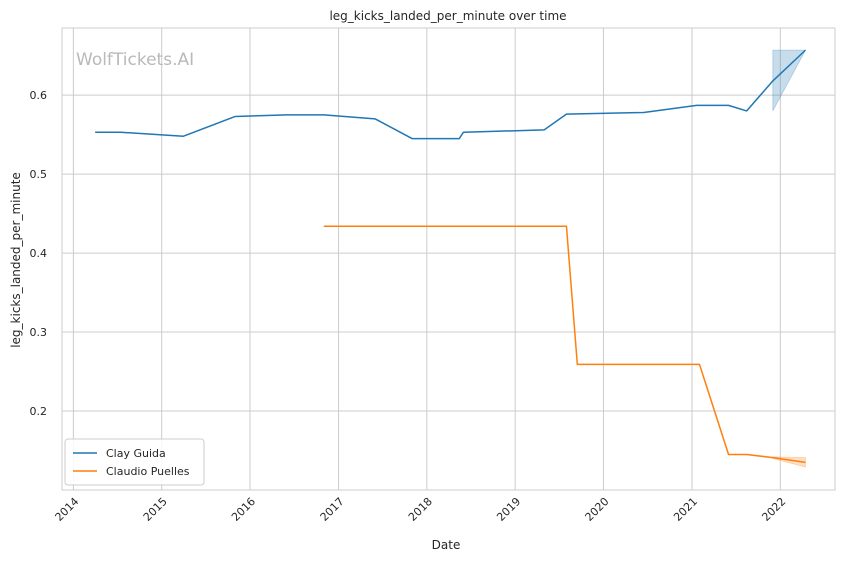 The width and height of the screenshot is (844, 561). What do you see at coordinates (450, 94) in the screenshot?
I see `series-line-clay-guida` at bounding box center [450, 94].